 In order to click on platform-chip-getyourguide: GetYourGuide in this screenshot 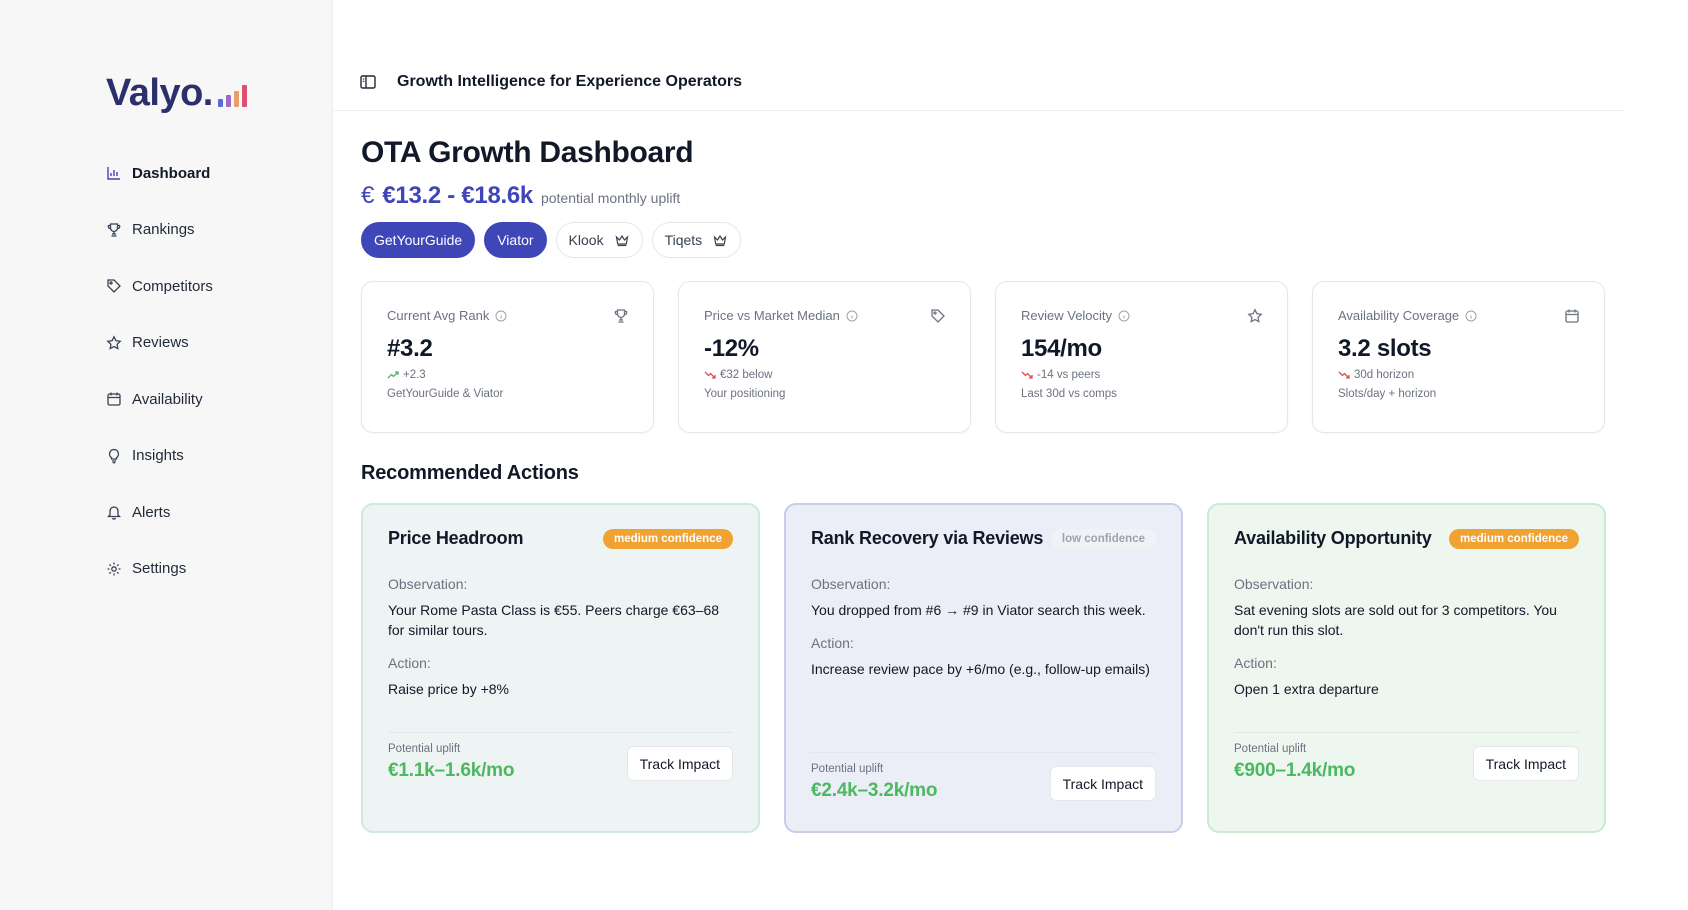, I will do `click(418, 240)`.